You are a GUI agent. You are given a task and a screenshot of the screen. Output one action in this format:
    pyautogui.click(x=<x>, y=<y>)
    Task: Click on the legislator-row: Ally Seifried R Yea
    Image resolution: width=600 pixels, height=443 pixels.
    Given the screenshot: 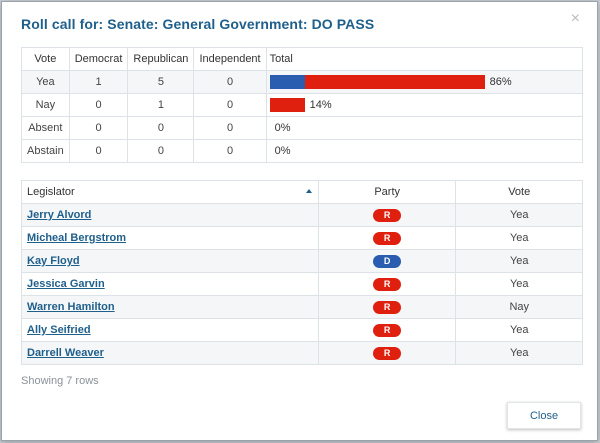 What is the action you would take?
    pyautogui.click(x=302, y=330)
    